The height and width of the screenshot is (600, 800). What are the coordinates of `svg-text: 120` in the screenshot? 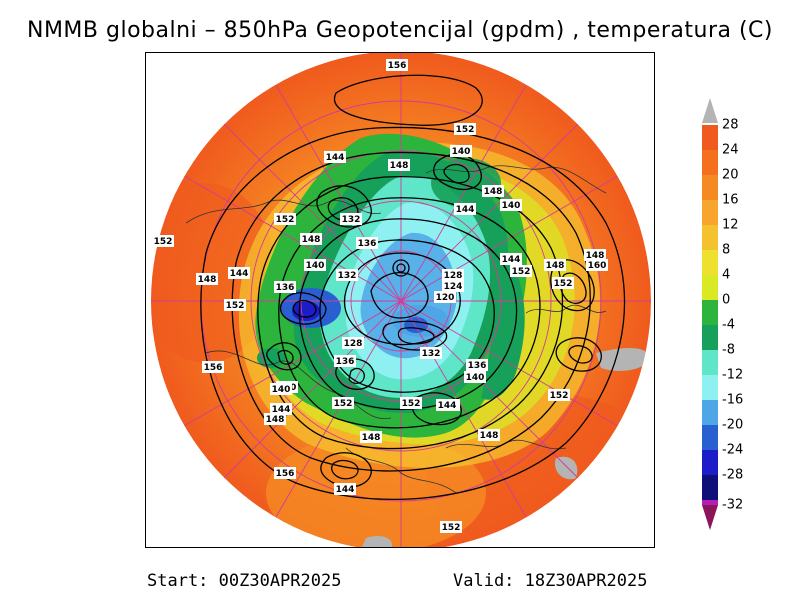 It's located at (445, 298).